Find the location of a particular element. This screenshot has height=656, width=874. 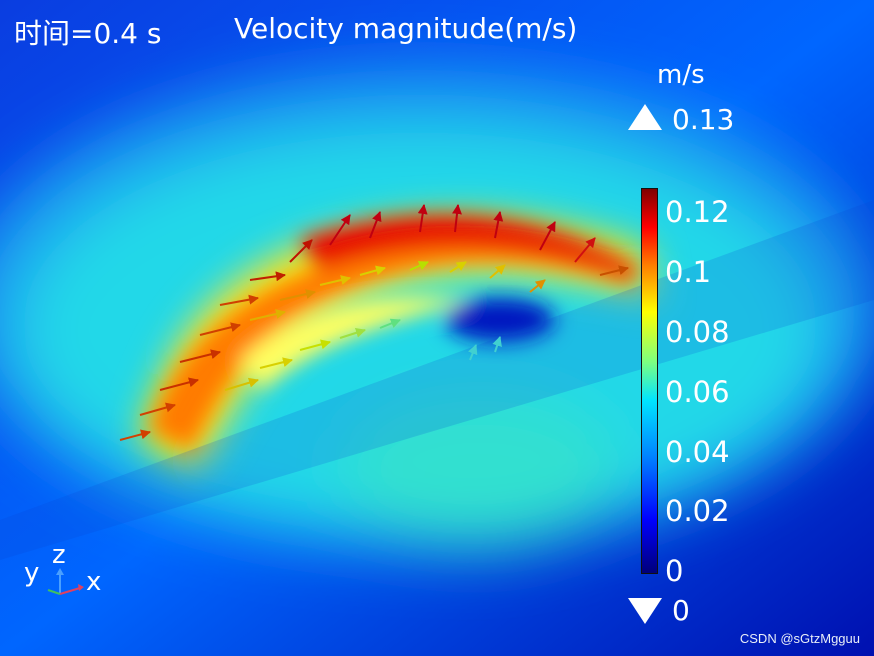

min-value: 0 is located at coordinates (681, 610).